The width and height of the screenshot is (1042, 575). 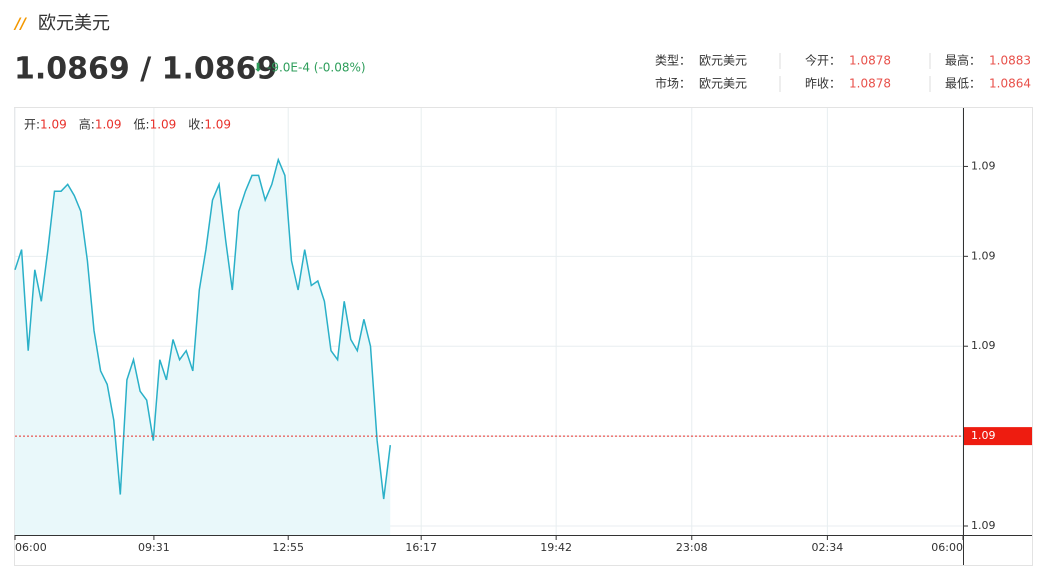 What do you see at coordinates (983, 435) in the screenshot?
I see `last-price-label: 1.09` at bounding box center [983, 435].